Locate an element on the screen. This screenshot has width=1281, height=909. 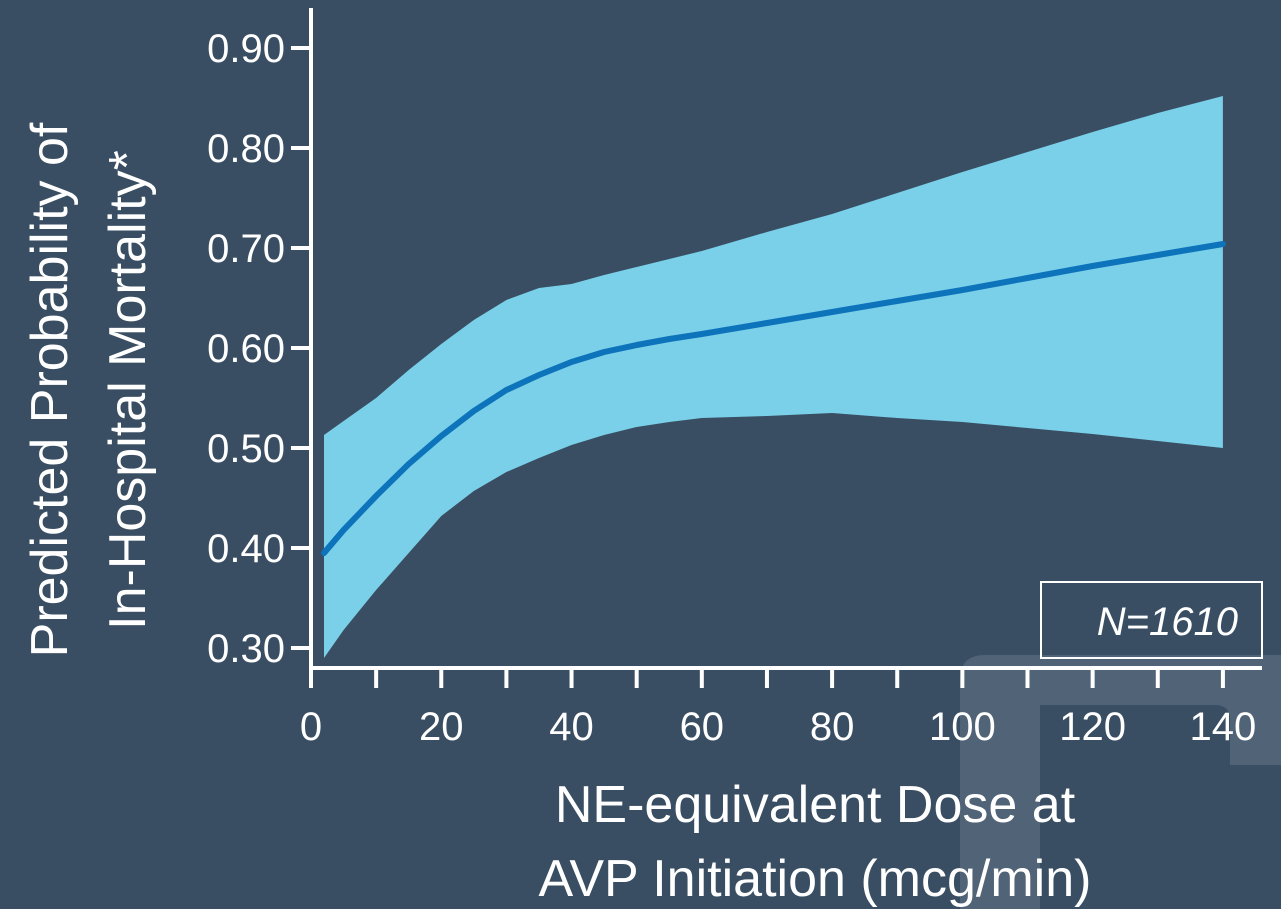
x-axis-title-line-2: AVP Initiation (mcg/min) is located at coordinates (815, 879).